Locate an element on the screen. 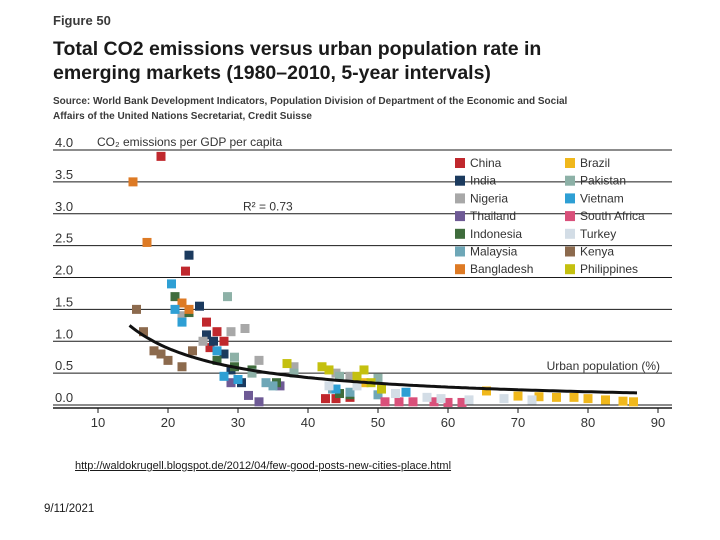 The height and width of the screenshot is (540, 720). y-tick-label: 1.5 is located at coordinates (64, 301).